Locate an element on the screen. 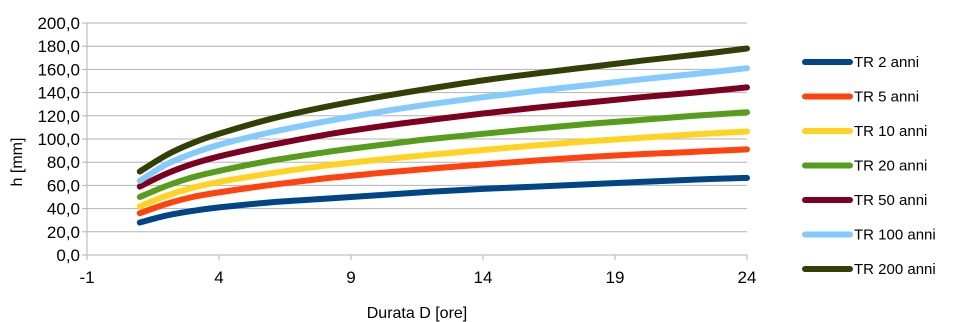 The width and height of the screenshot is (958, 322). y-tick-label: 160,0 is located at coordinates (58, 69).